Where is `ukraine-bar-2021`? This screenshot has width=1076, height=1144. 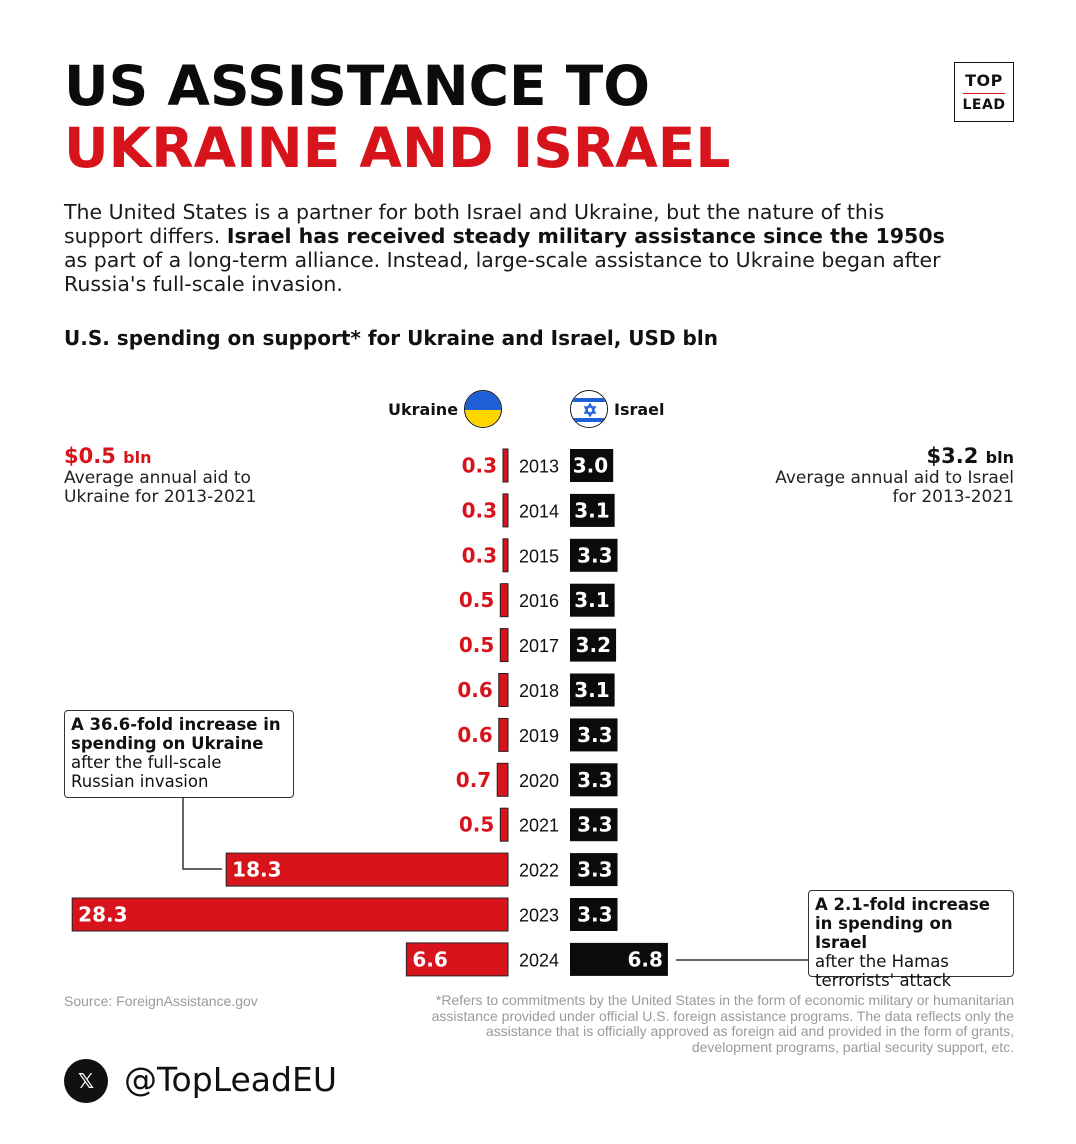 ukraine-bar-2021 is located at coordinates (504, 824).